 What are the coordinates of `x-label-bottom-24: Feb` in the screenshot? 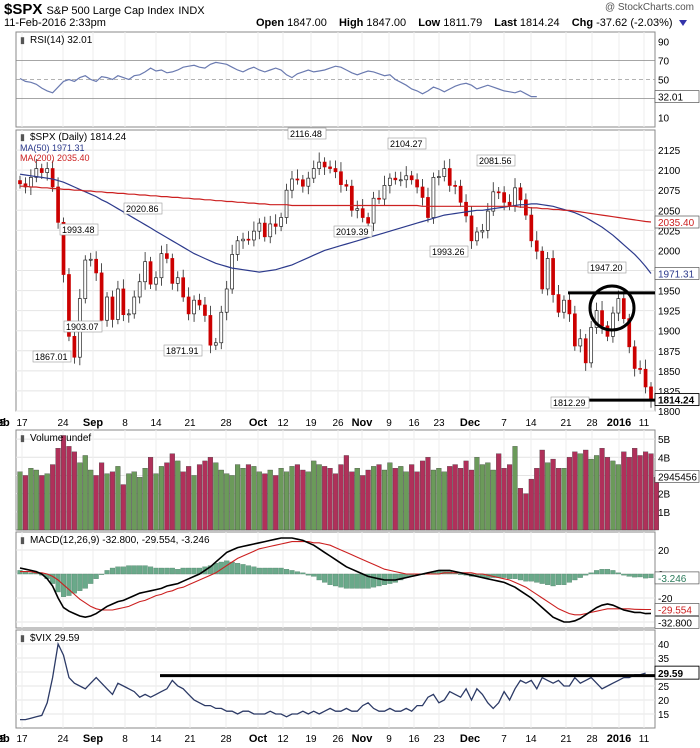 It's located at (5, 739).